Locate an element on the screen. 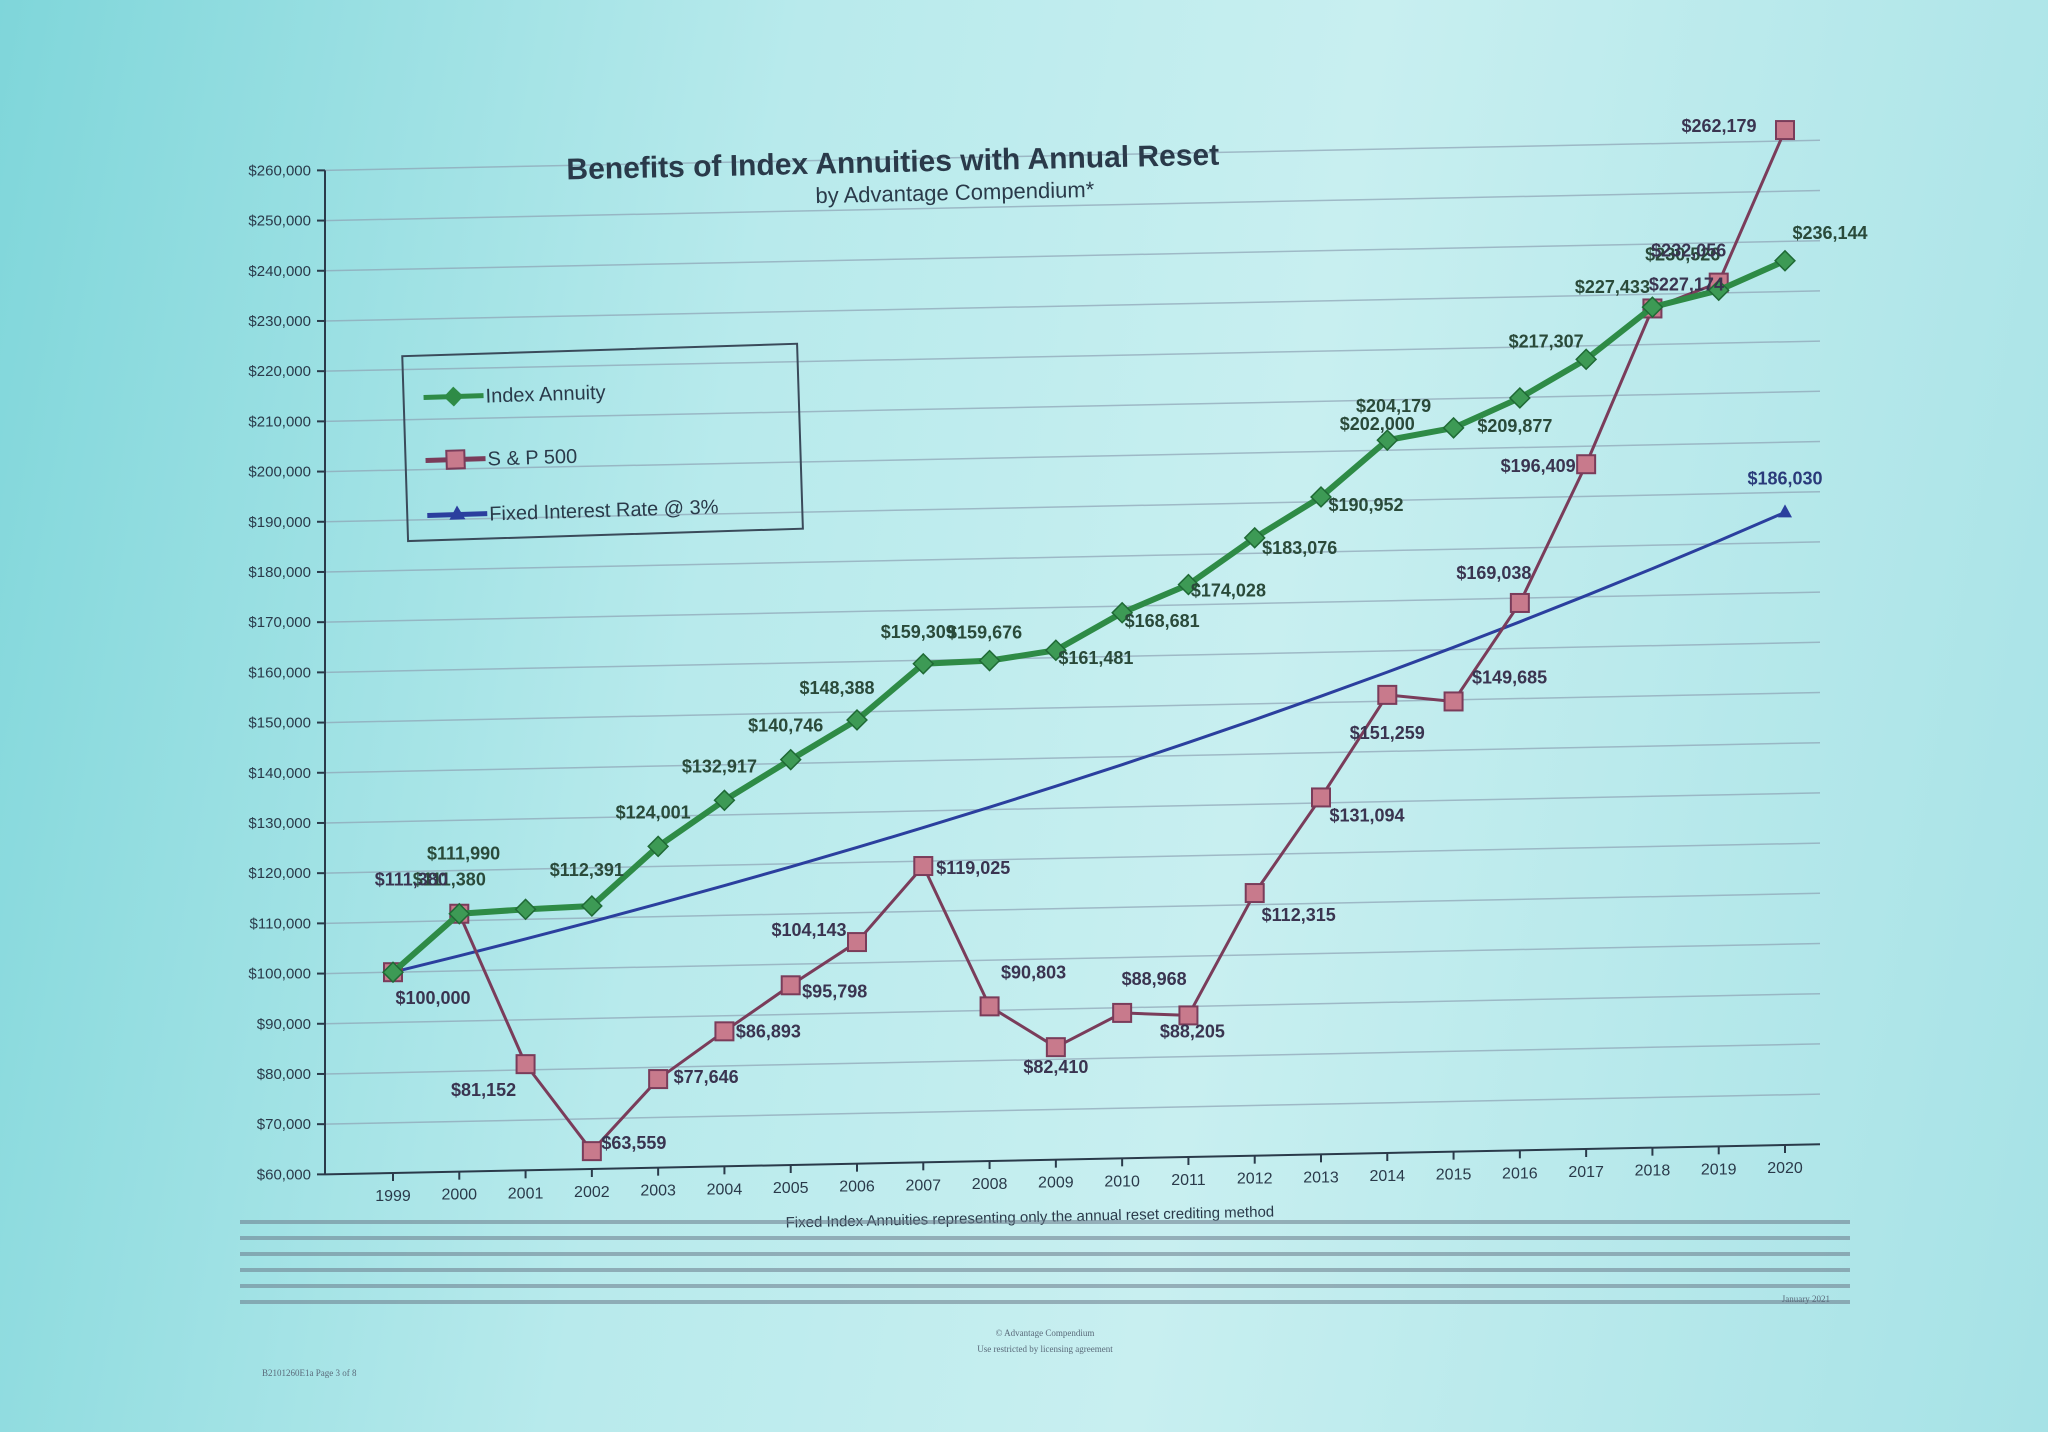 The image size is (2048, 1432). x-tick-label: 2007 is located at coordinates (923, 1185).